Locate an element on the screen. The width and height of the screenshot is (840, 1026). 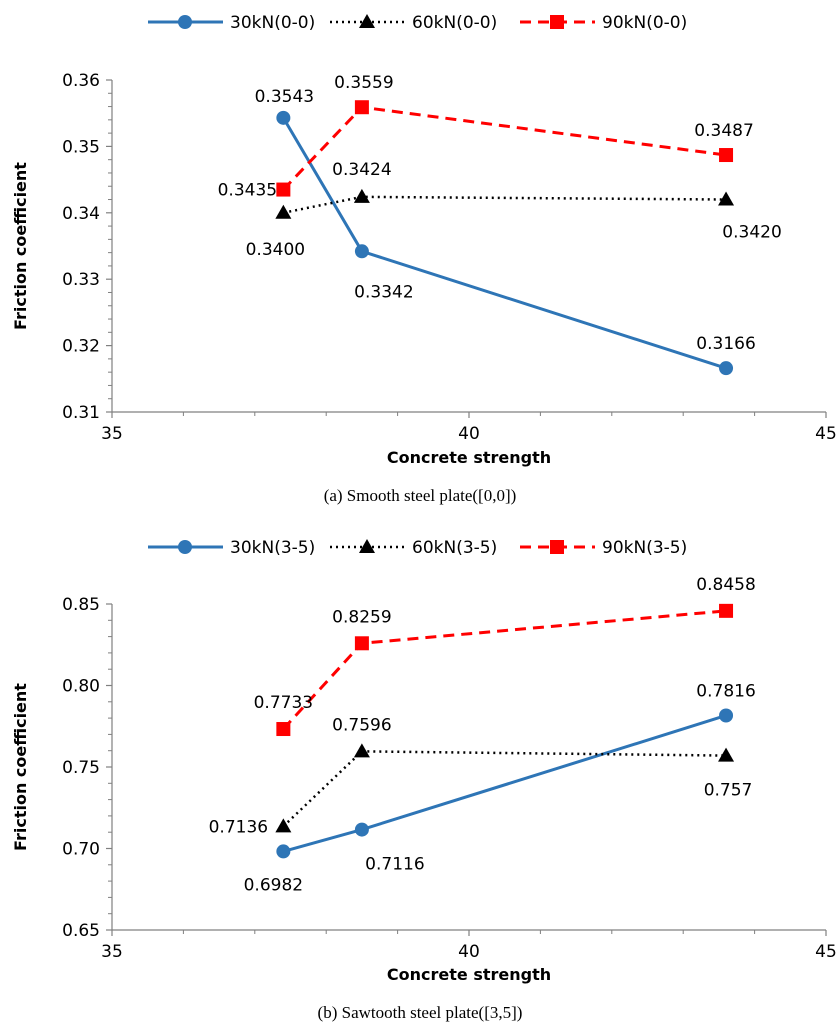
y-tick-label: 0.35 is located at coordinates (81, 147).